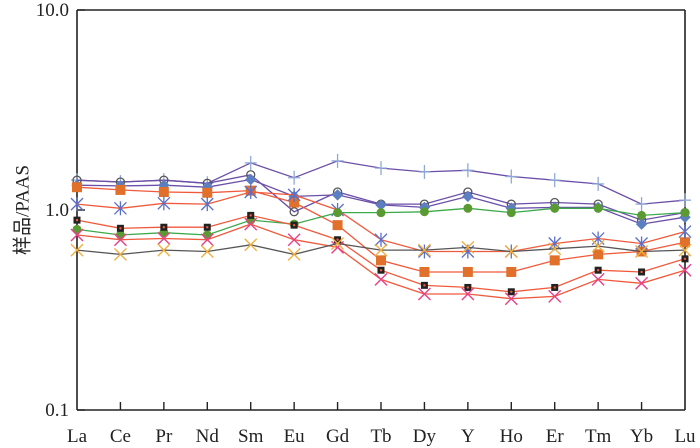  Describe the element at coordinates (555, 436) in the screenshot. I see `x-tick-label: Er` at that location.